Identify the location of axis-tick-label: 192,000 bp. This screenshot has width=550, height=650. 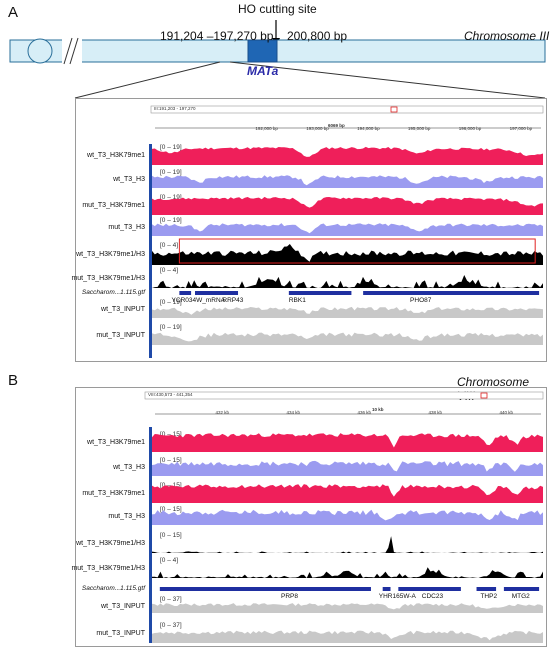
(266, 128).